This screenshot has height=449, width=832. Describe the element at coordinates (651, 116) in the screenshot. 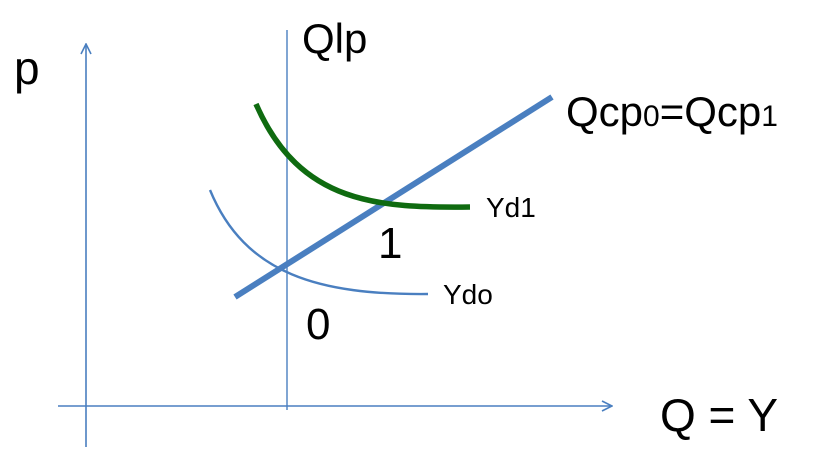

I see `supply-label-sub0: 0` at that location.